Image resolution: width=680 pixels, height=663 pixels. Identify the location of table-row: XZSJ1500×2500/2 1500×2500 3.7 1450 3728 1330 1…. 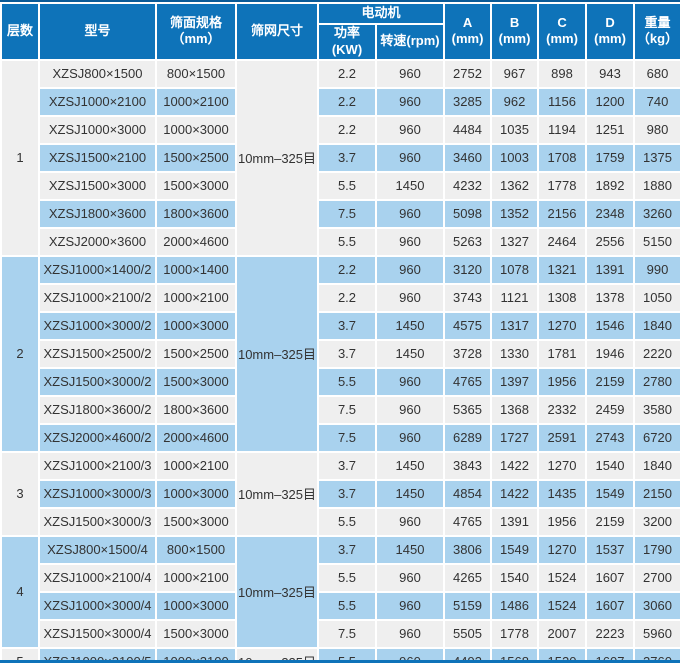
(340, 353).